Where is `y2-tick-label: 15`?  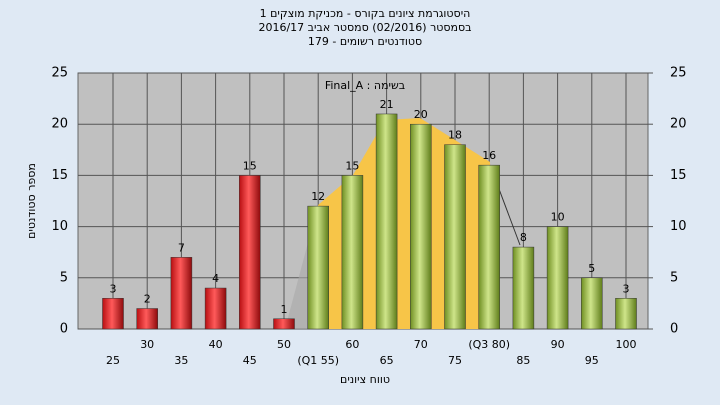
y2-tick-label: 15 is located at coordinates (678, 175).